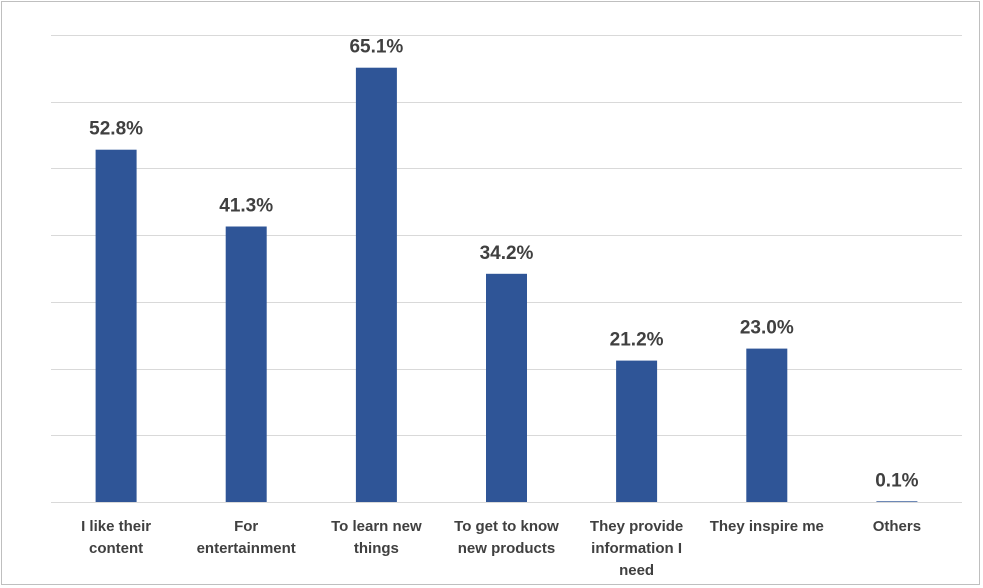 This screenshot has height=588, width=983. I want to click on category-label: They provide information I need, so click(636, 548).